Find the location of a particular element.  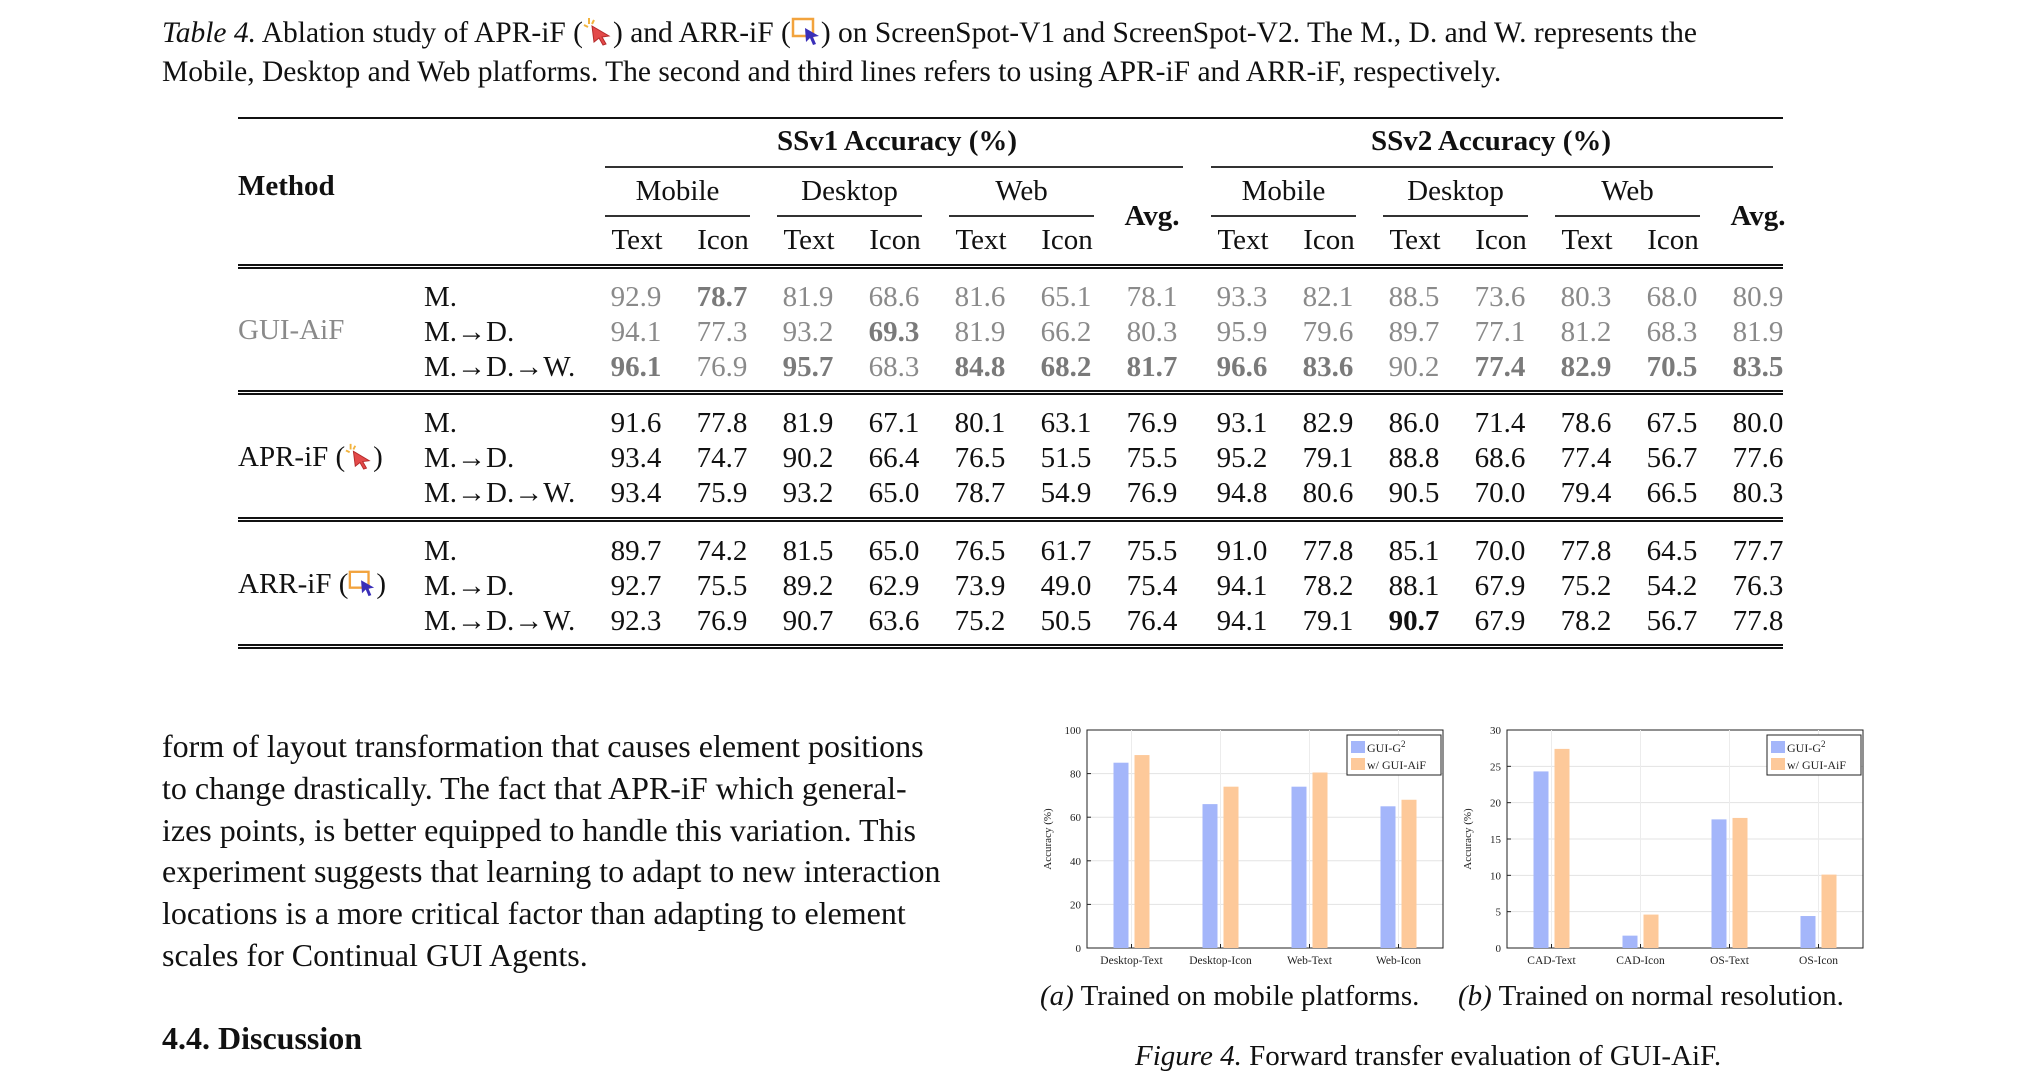

table-cell: 75.4 is located at coordinates (1152, 586).